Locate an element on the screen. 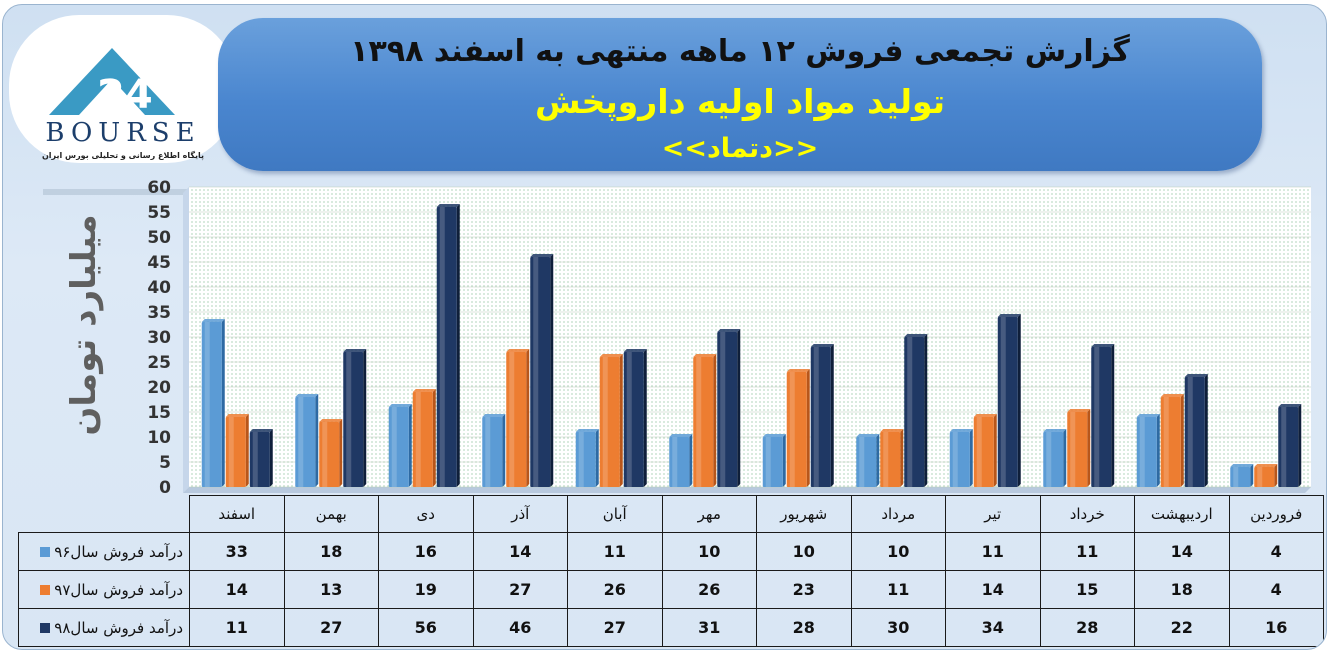 The width and height of the screenshot is (1329, 652). table-row: درآمد فروش سال۹۸ 11 27 56 46 27 31 28 30 34 28 22 16 is located at coordinates (671, 627).